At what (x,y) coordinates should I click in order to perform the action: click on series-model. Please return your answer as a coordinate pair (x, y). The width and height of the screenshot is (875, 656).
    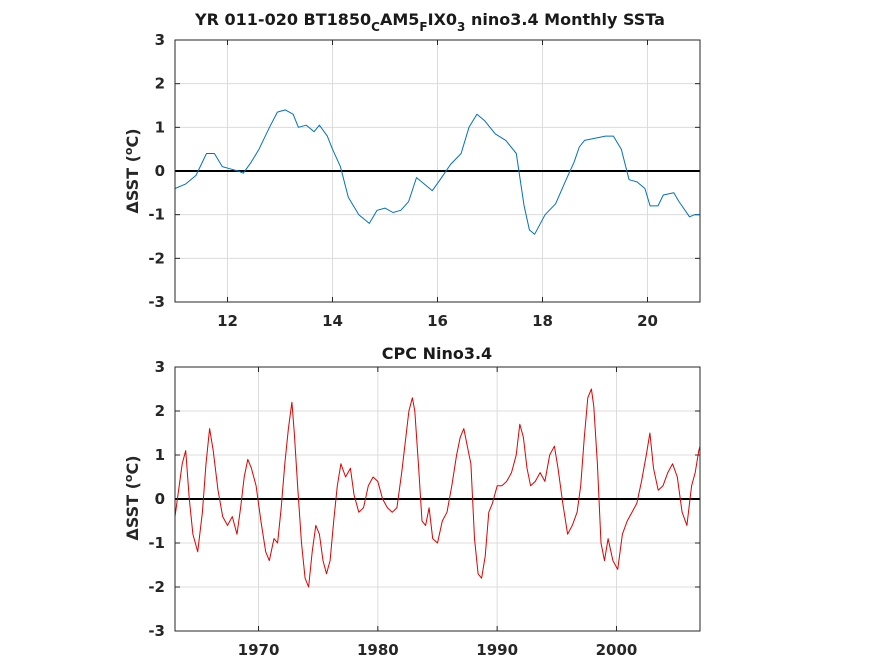
    Looking at the image, I should click on (437, 172).